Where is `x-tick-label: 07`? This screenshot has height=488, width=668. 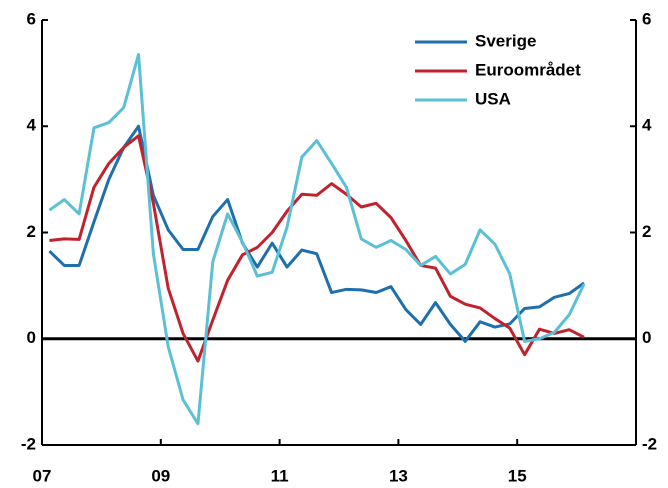 x-tick-label: 07 is located at coordinates (42, 475).